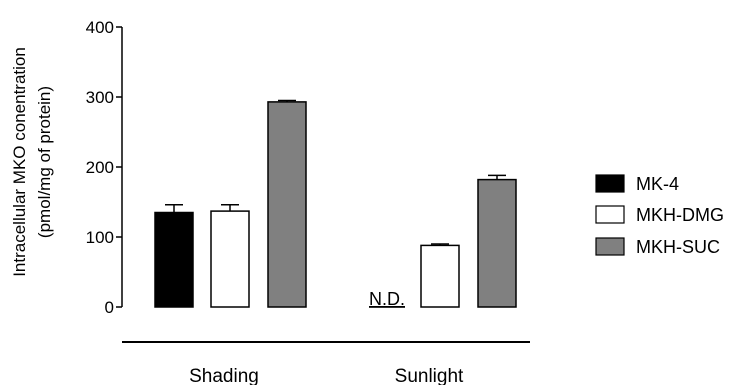  Describe the element at coordinates (100, 237) in the screenshot. I see `y-tick-label: 100` at that location.